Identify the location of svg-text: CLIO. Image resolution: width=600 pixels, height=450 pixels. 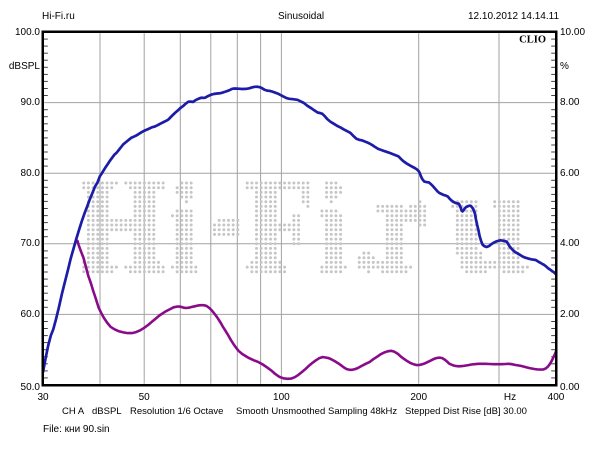
(532, 40).